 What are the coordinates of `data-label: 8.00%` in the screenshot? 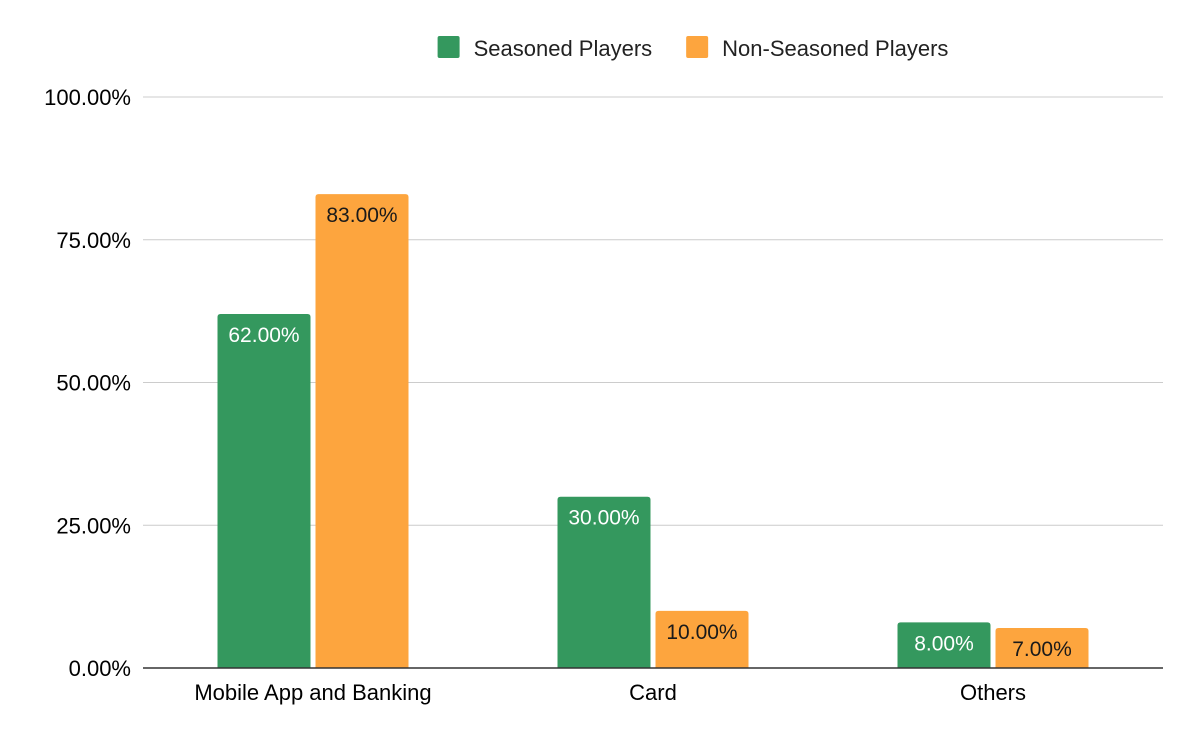 It's located at (944, 643).